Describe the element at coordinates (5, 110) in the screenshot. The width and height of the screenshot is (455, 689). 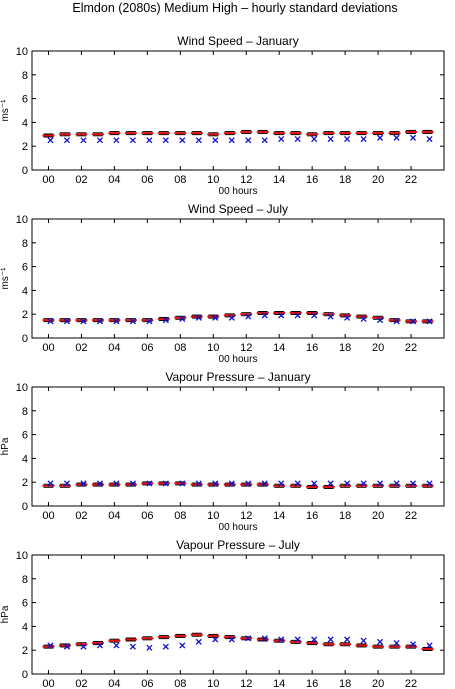
I see `y-axis-label: ms⁻¹` at that location.